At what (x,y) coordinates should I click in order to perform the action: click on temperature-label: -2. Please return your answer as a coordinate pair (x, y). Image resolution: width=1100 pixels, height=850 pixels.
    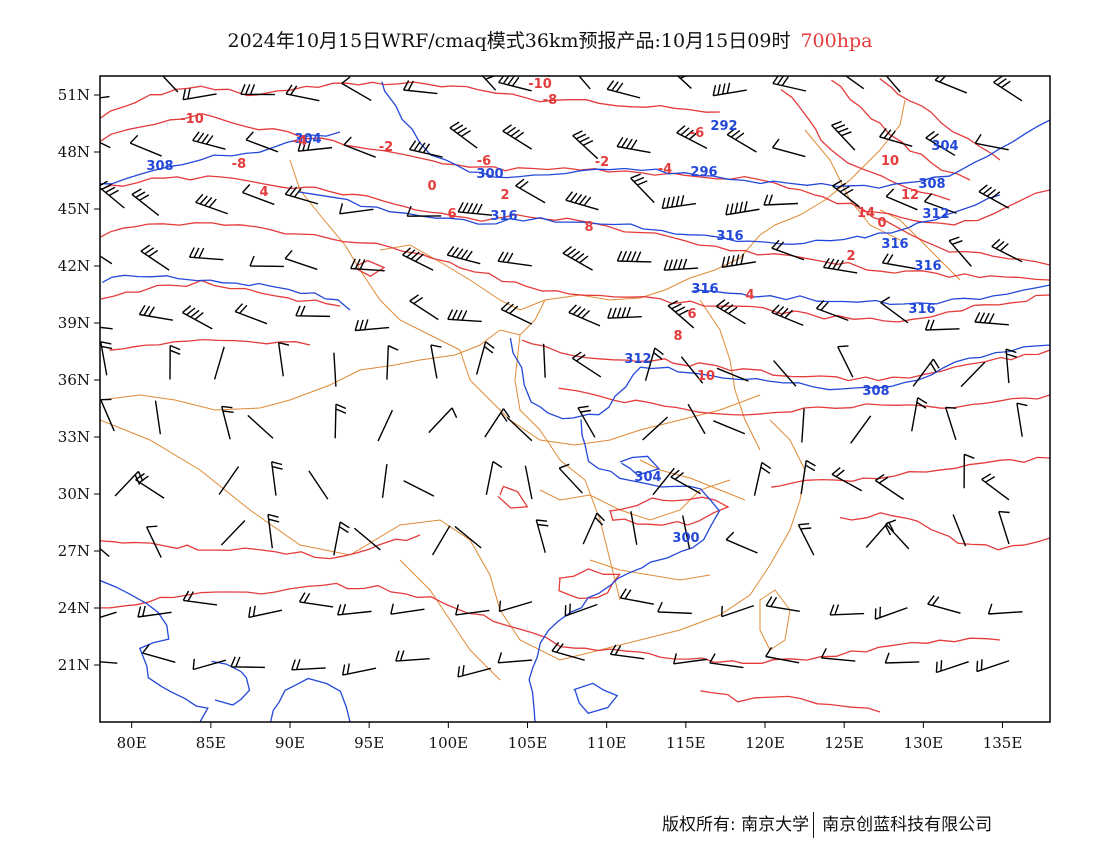
    Looking at the image, I should click on (386, 147).